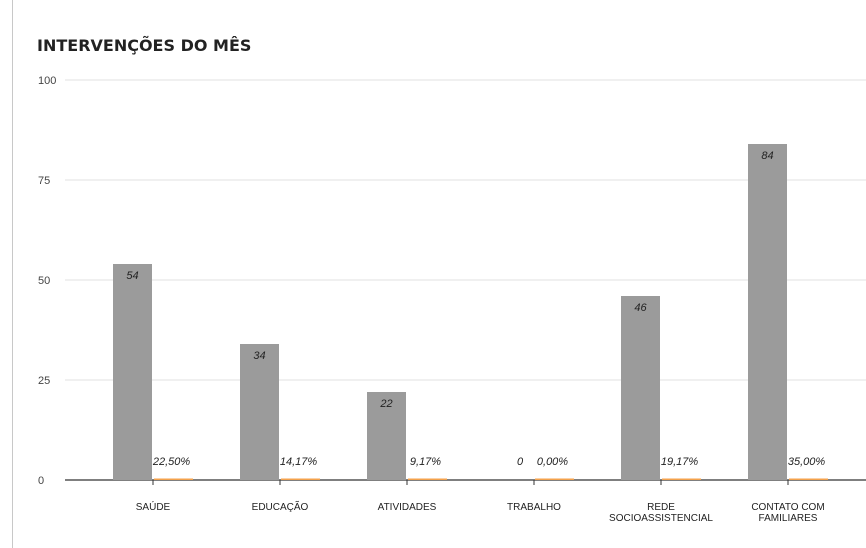 The image size is (866, 548). Describe the element at coordinates (425, 462) in the screenshot. I see `percent-value-label: 9,17%` at that location.